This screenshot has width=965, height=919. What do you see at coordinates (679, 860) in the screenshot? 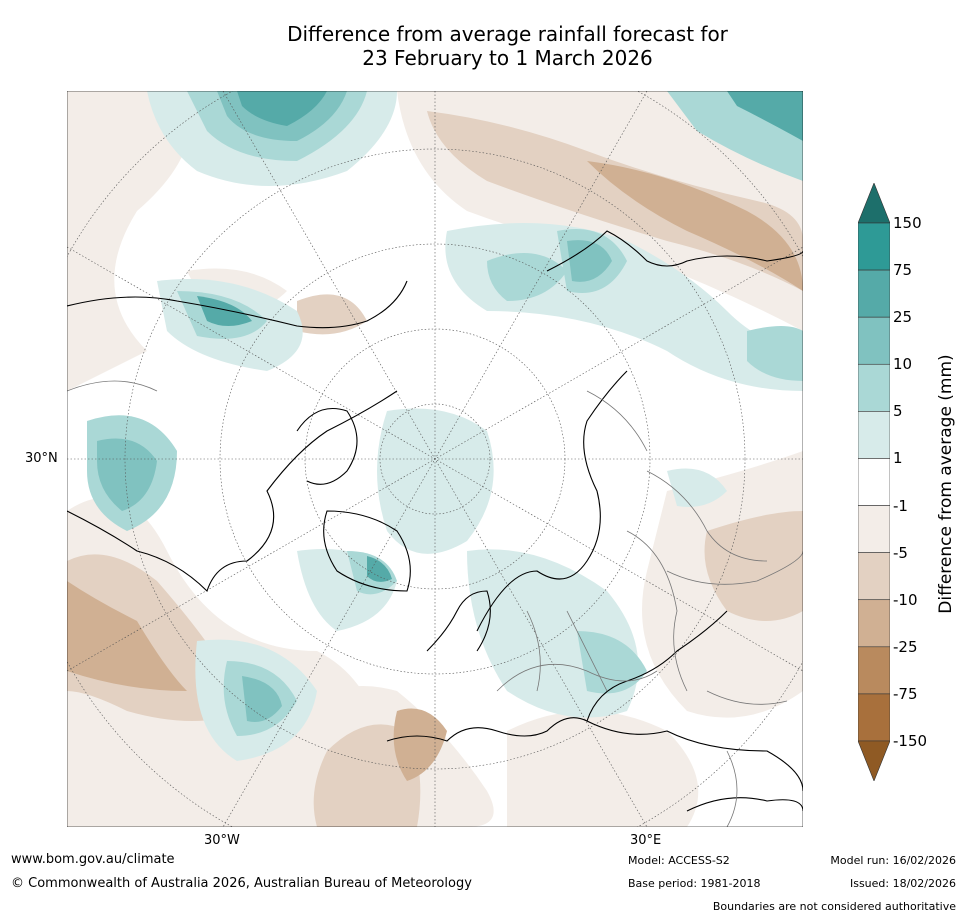
I see `footer-model: Model: ACCESS-S2` at bounding box center [679, 860].